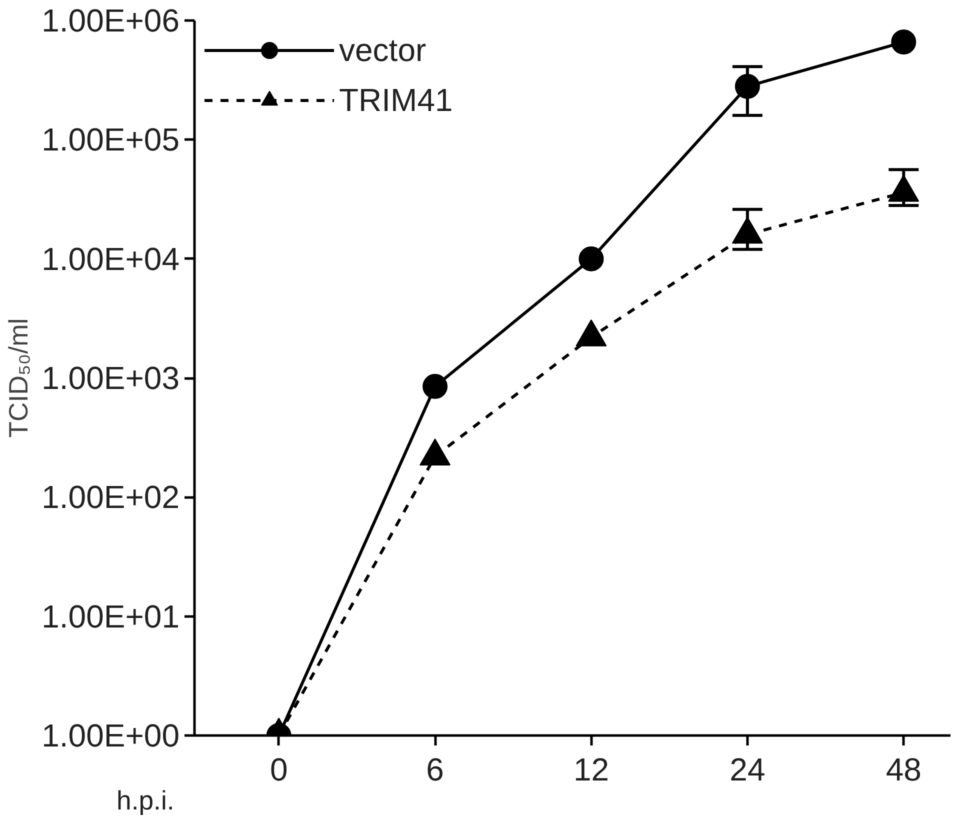 The width and height of the screenshot is (966, 821). Describe the element at coordinates (111, 258) in the screenshot. I see `y-tick-label: 1.00E+04` at that location.